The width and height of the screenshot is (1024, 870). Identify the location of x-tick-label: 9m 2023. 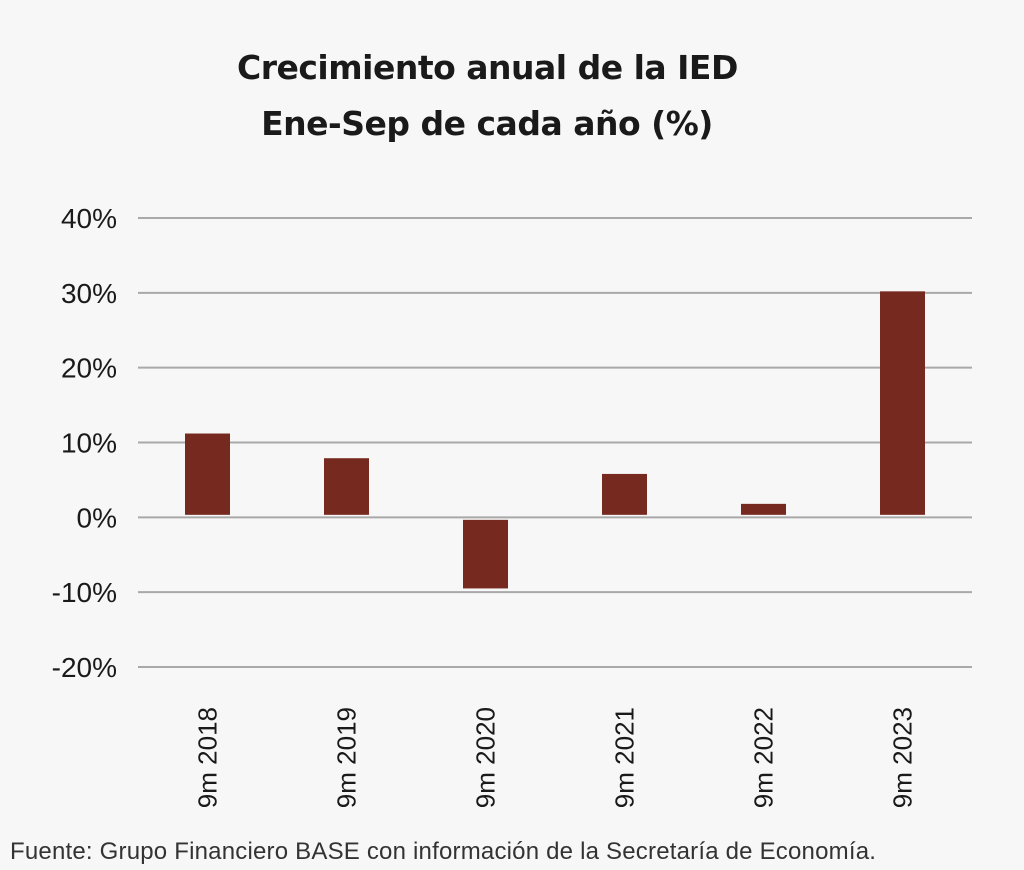
(903, 757).